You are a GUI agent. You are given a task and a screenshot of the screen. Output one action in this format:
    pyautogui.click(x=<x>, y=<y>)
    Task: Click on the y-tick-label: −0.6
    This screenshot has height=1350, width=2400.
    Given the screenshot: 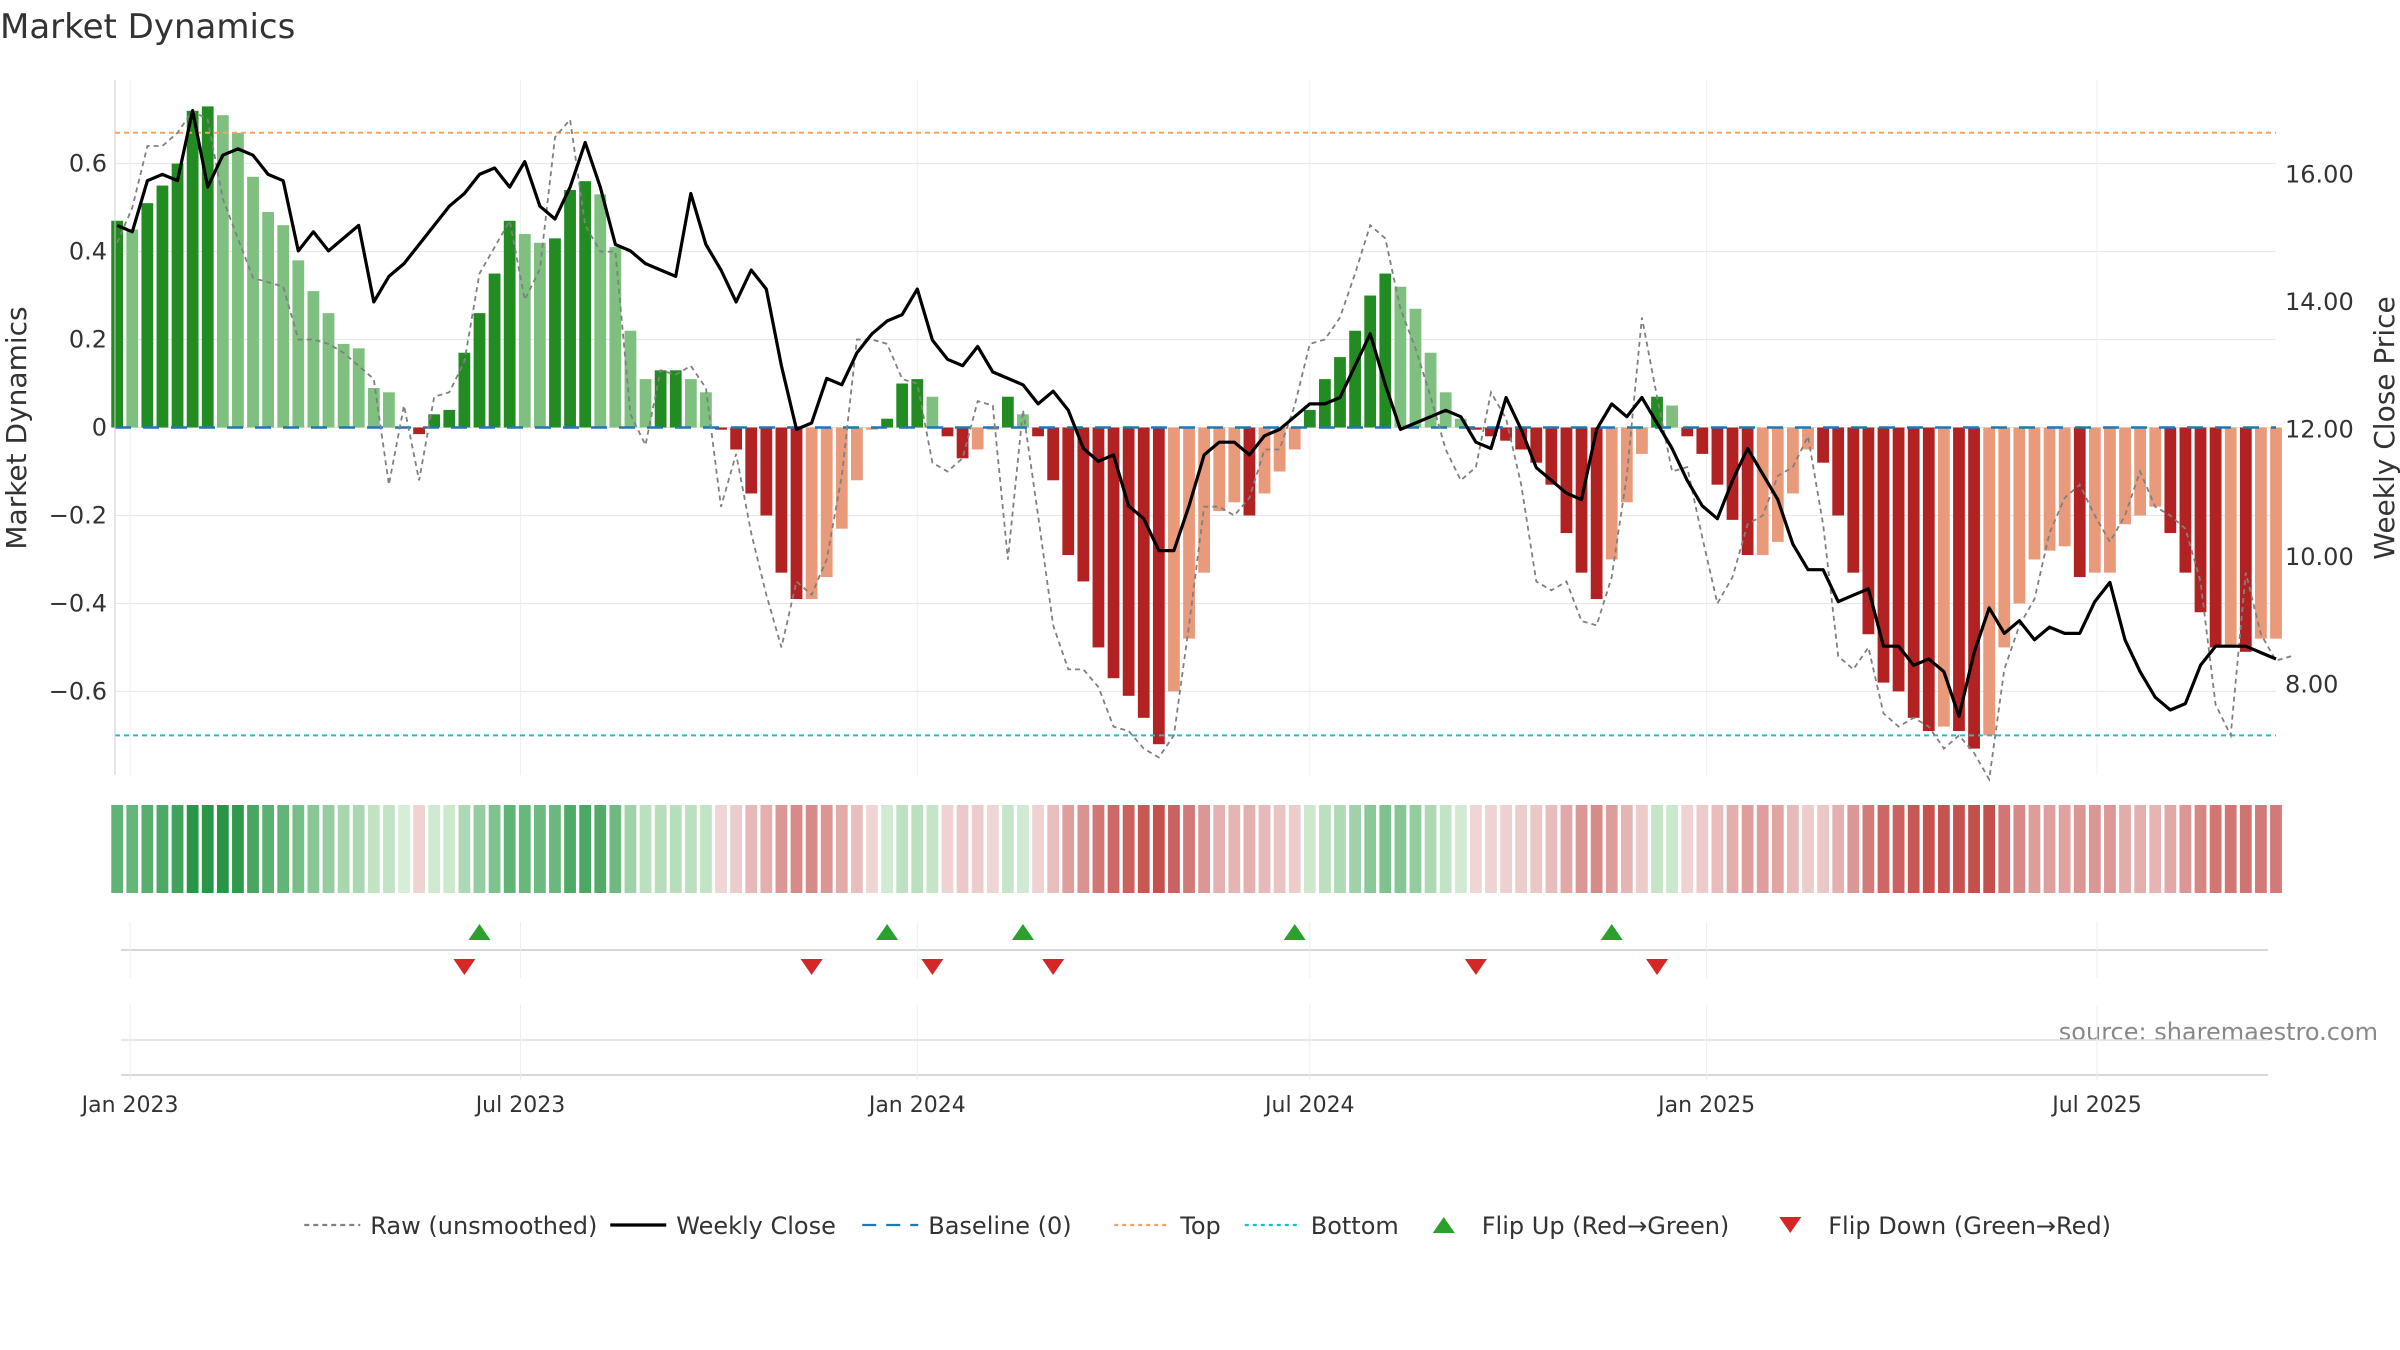 What is the action you would take?
    pyautogui.click(x=78, y=691)
    